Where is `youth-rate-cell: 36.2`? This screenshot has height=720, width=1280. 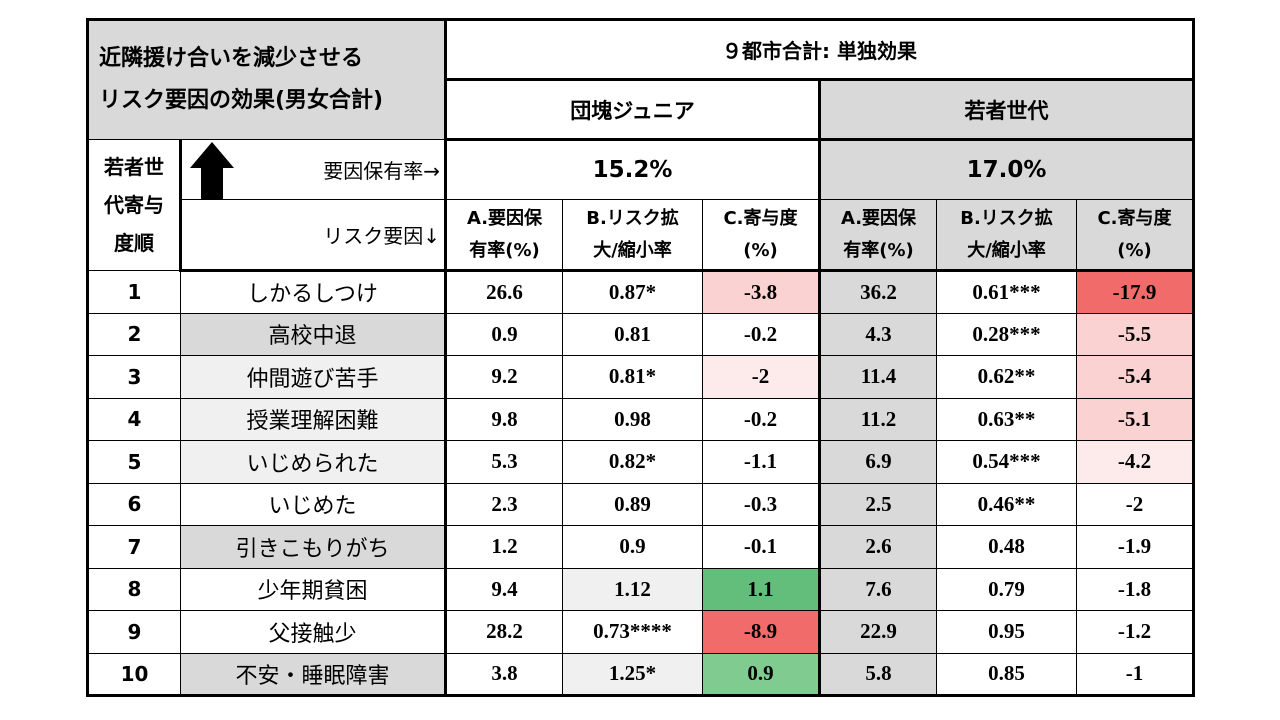 youth-rate-cell: 36.2 is located at coordinates (878, 292).